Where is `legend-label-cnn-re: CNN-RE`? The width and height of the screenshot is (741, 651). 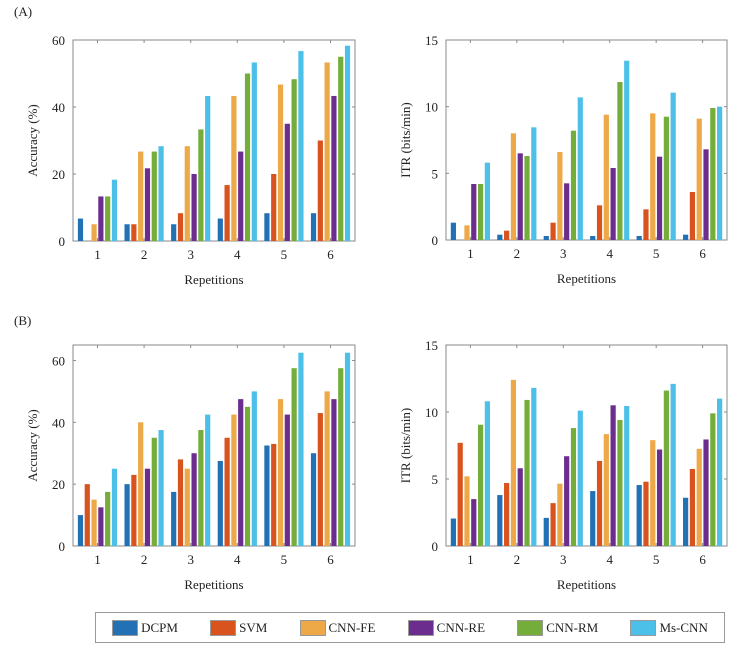 legend-label-cnn-re: CNN-RE is located at coordinates (461, 627).